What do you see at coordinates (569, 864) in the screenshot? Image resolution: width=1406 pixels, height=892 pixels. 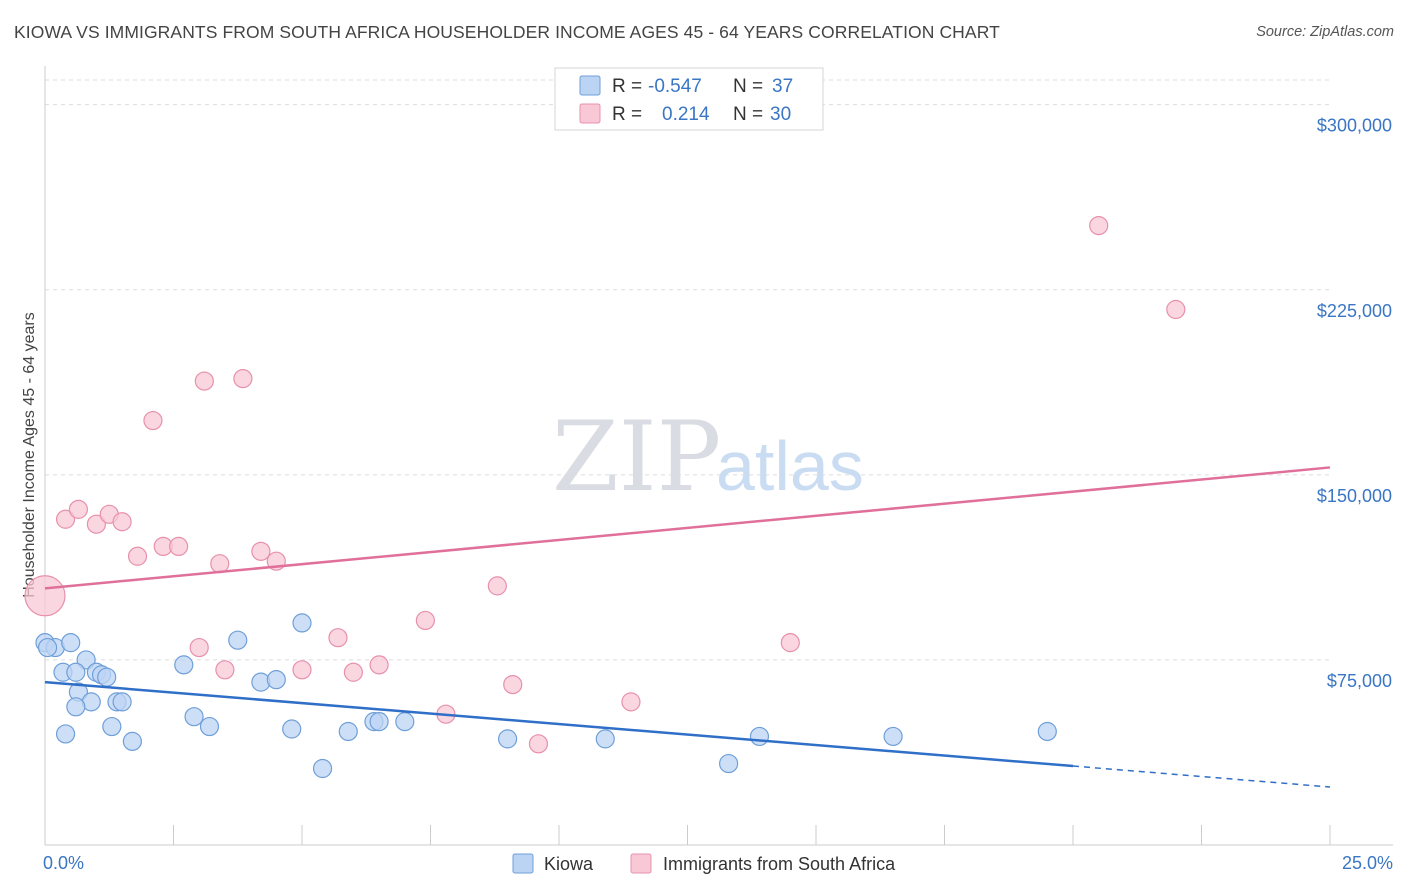 I see `bottom-legend-kiowa: Kiowa` at bounding box center [569, 864].